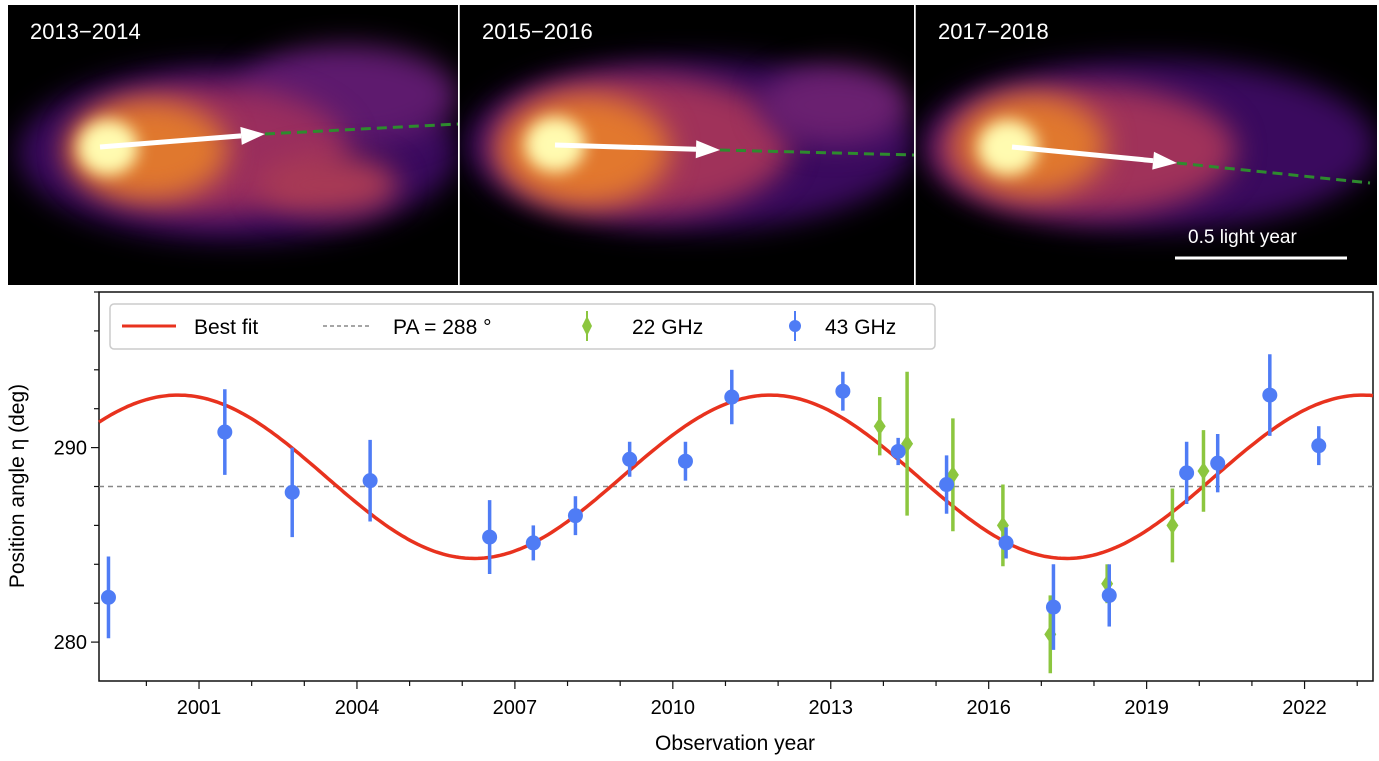 This screenshot has height=761, width=1379. Describe the element at coordinates (1242, 237) in the screenshot. I see `scale-bar-label: 0.5 light year` at that location.